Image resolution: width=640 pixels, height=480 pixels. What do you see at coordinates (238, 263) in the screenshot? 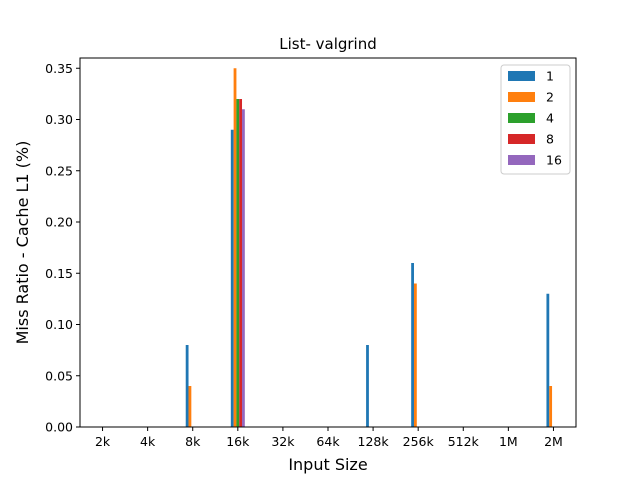
I see `bar-series-4-16k` at bounding box center [238, 263].